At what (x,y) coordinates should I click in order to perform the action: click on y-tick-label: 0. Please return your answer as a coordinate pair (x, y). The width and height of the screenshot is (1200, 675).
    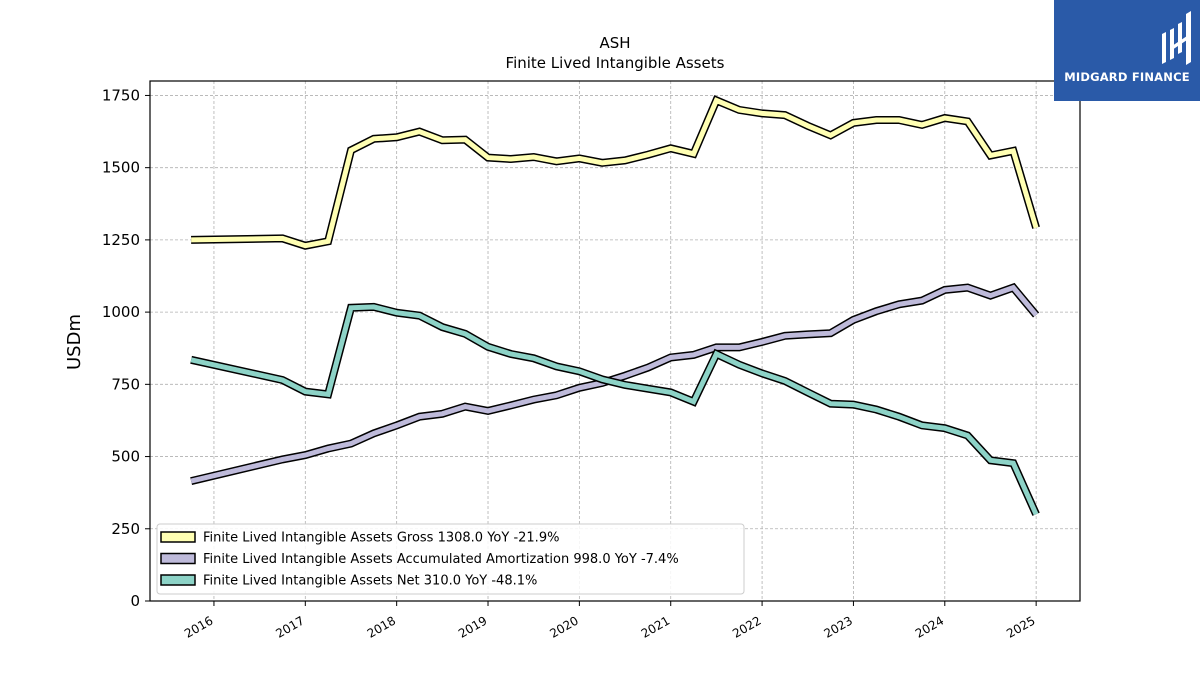
    Looking at the image, I should click on (135, 601).